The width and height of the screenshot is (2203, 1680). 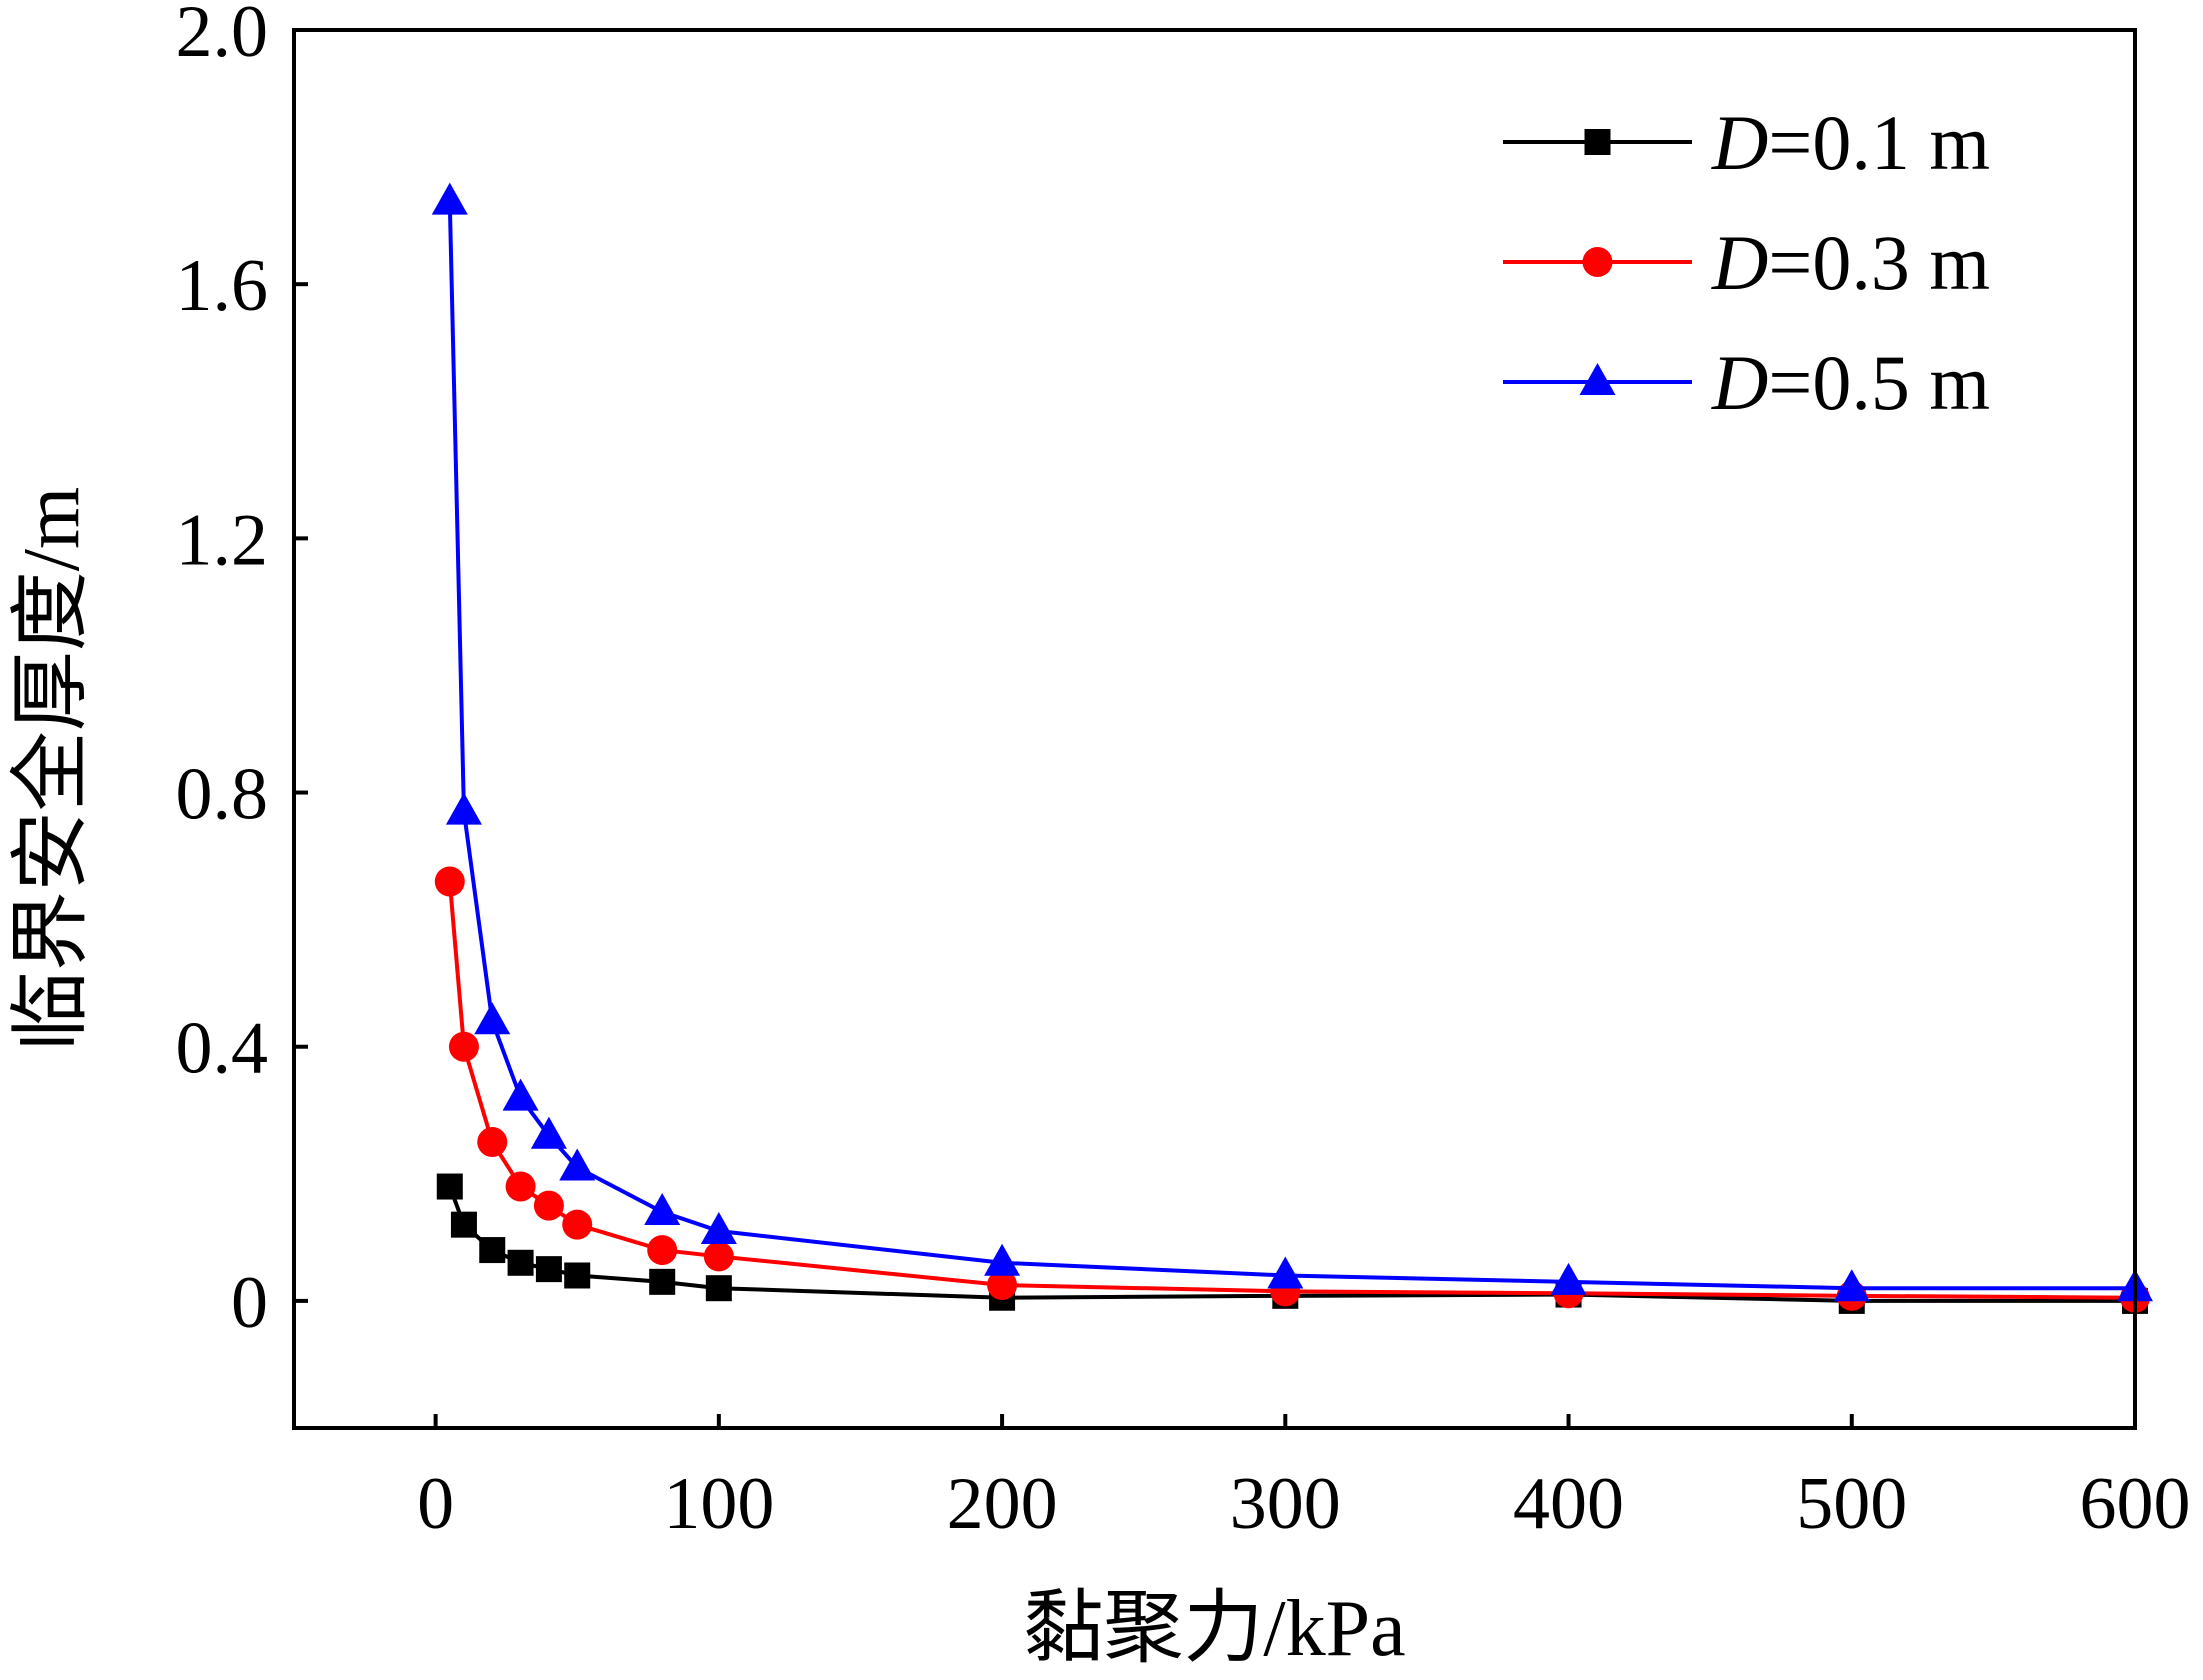 What do you see at coordinates (222, 540) in the screenshot?
I see `y-tick-label: 1.2` at bounding box center [222, 540].